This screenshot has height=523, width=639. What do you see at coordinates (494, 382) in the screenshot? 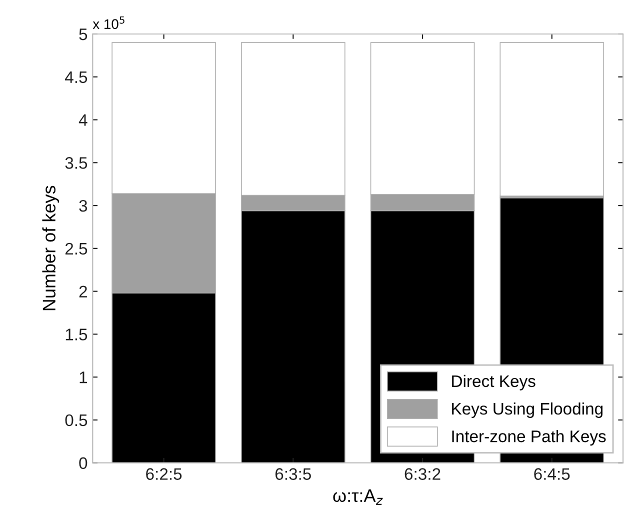
I see `legend-label: Direct Keys` at bounding box center [494, 382].